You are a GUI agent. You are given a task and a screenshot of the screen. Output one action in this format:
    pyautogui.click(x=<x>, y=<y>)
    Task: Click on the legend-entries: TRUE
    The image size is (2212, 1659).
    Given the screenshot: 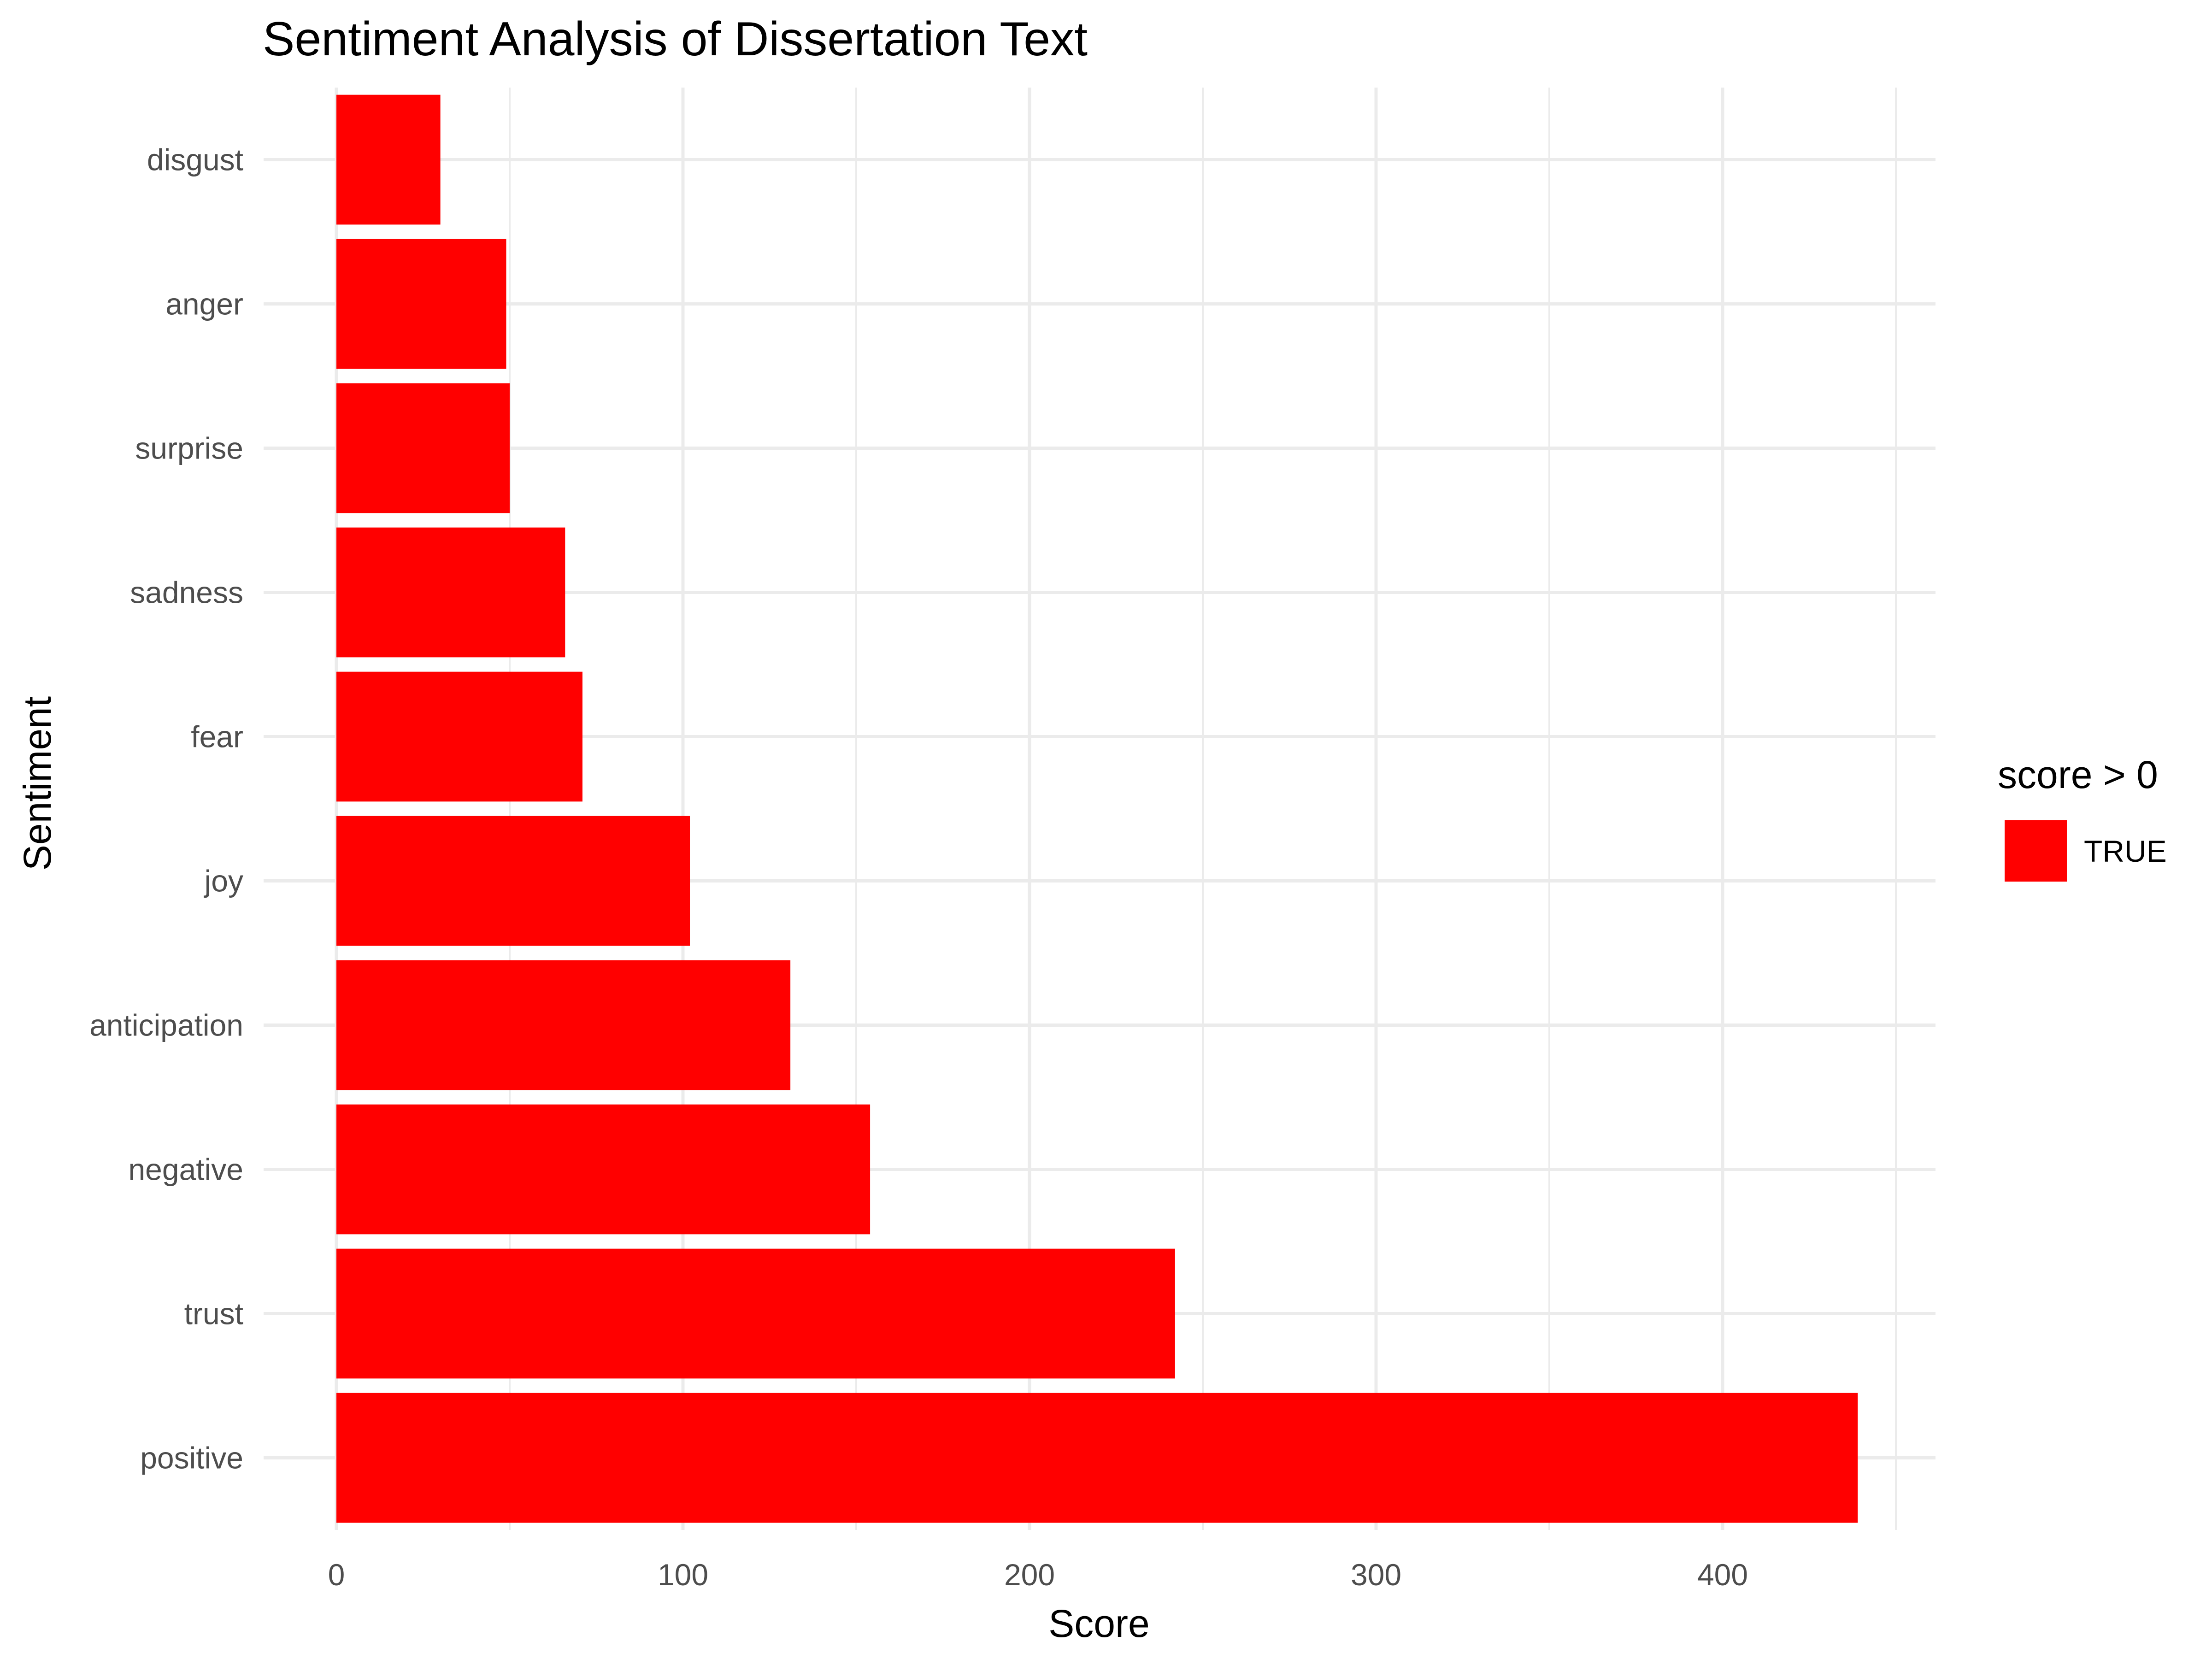 What is the action you would take?
    pyautogui.click(x=2086, y=851)
    